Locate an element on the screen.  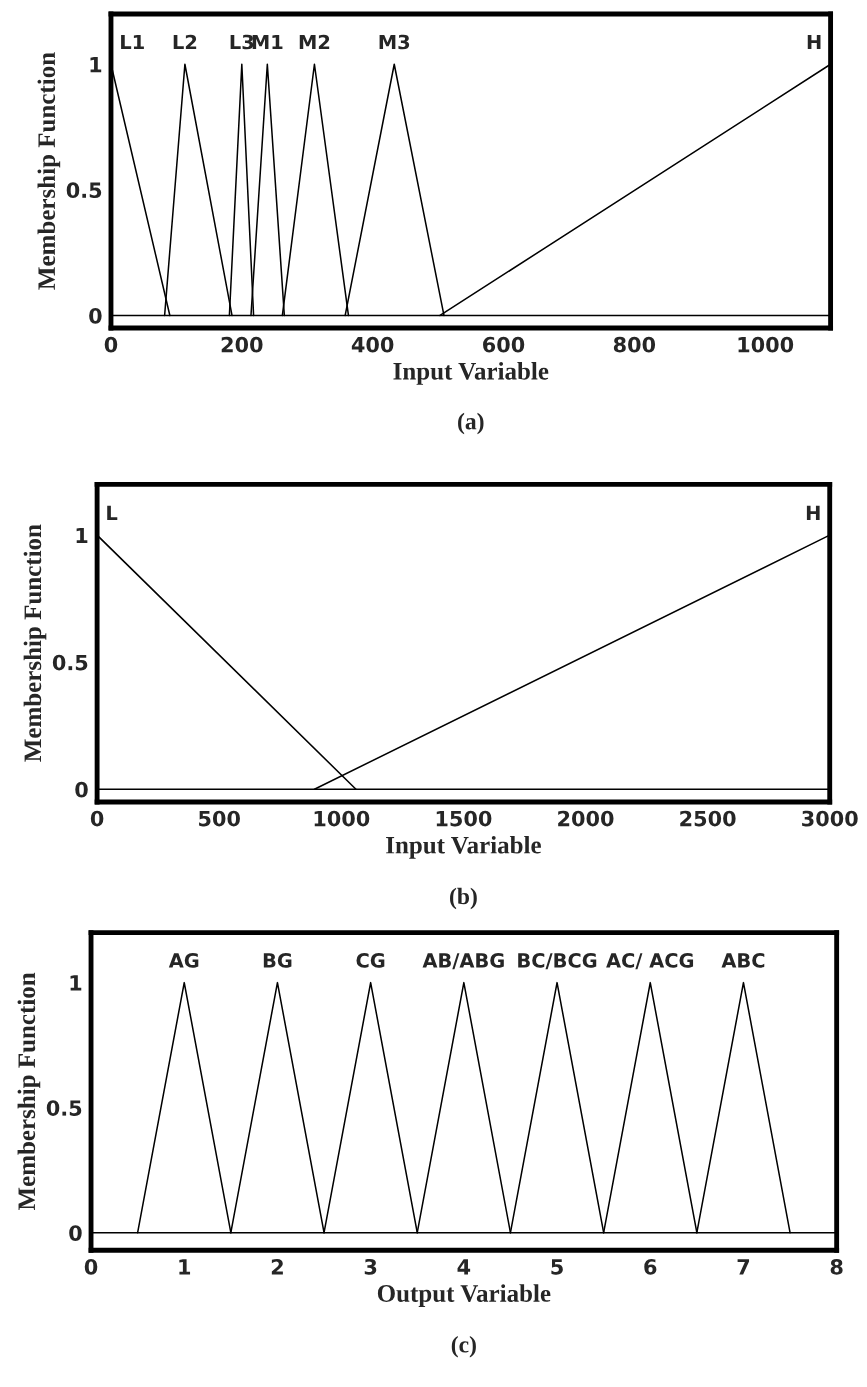
x-tick-label: 400 is located at coordinates (372, 344).